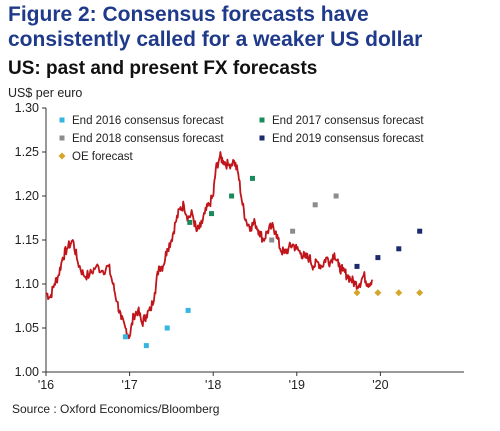  I want to click on legend-label: End 2019 consensus forecast, so click(348, 139).